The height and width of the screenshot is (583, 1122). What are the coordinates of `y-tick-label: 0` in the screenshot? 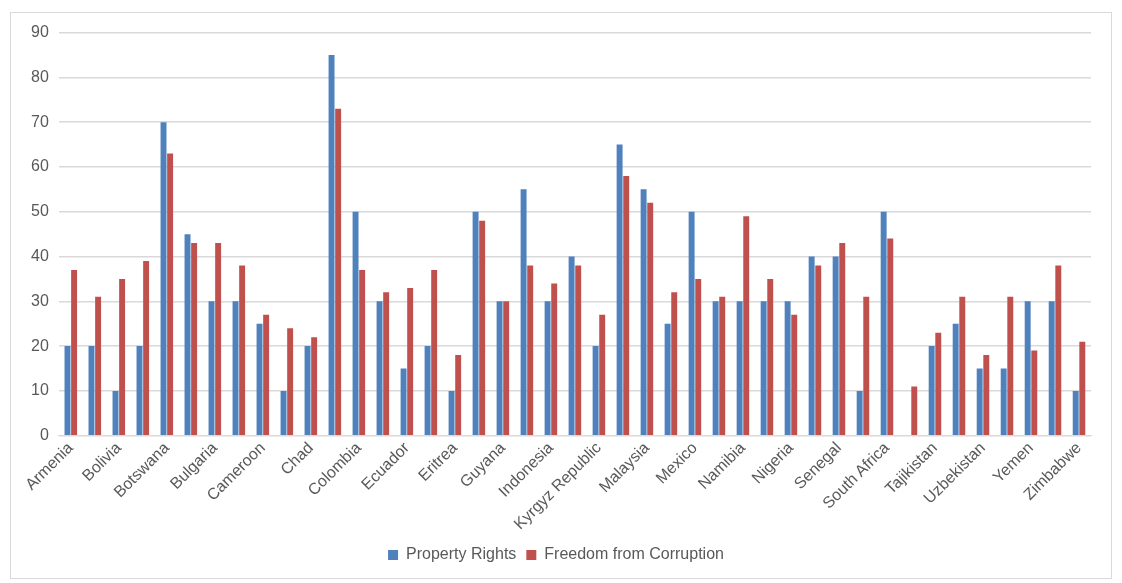 It's located at (44, 435).